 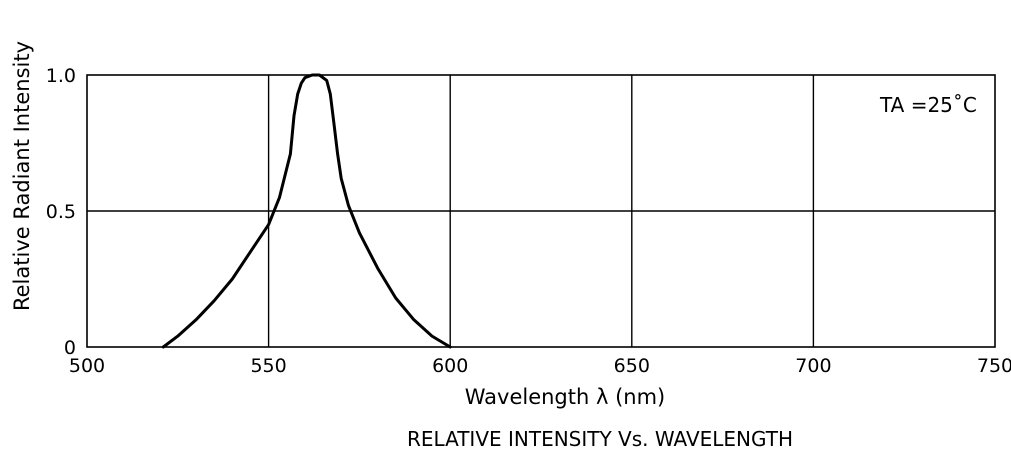 What do you see at coordinates (22, 176) in the screenshot?
I see `y-axis-label: Relative Radiant Intensity` at bounding box center [22, 176].